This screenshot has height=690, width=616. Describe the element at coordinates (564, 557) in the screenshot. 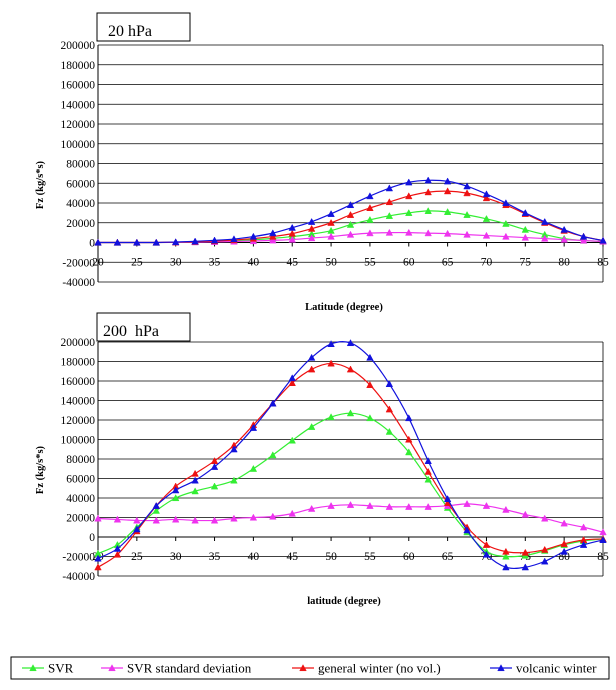

I see `x-tick-label-200hpa: 80` at that location.